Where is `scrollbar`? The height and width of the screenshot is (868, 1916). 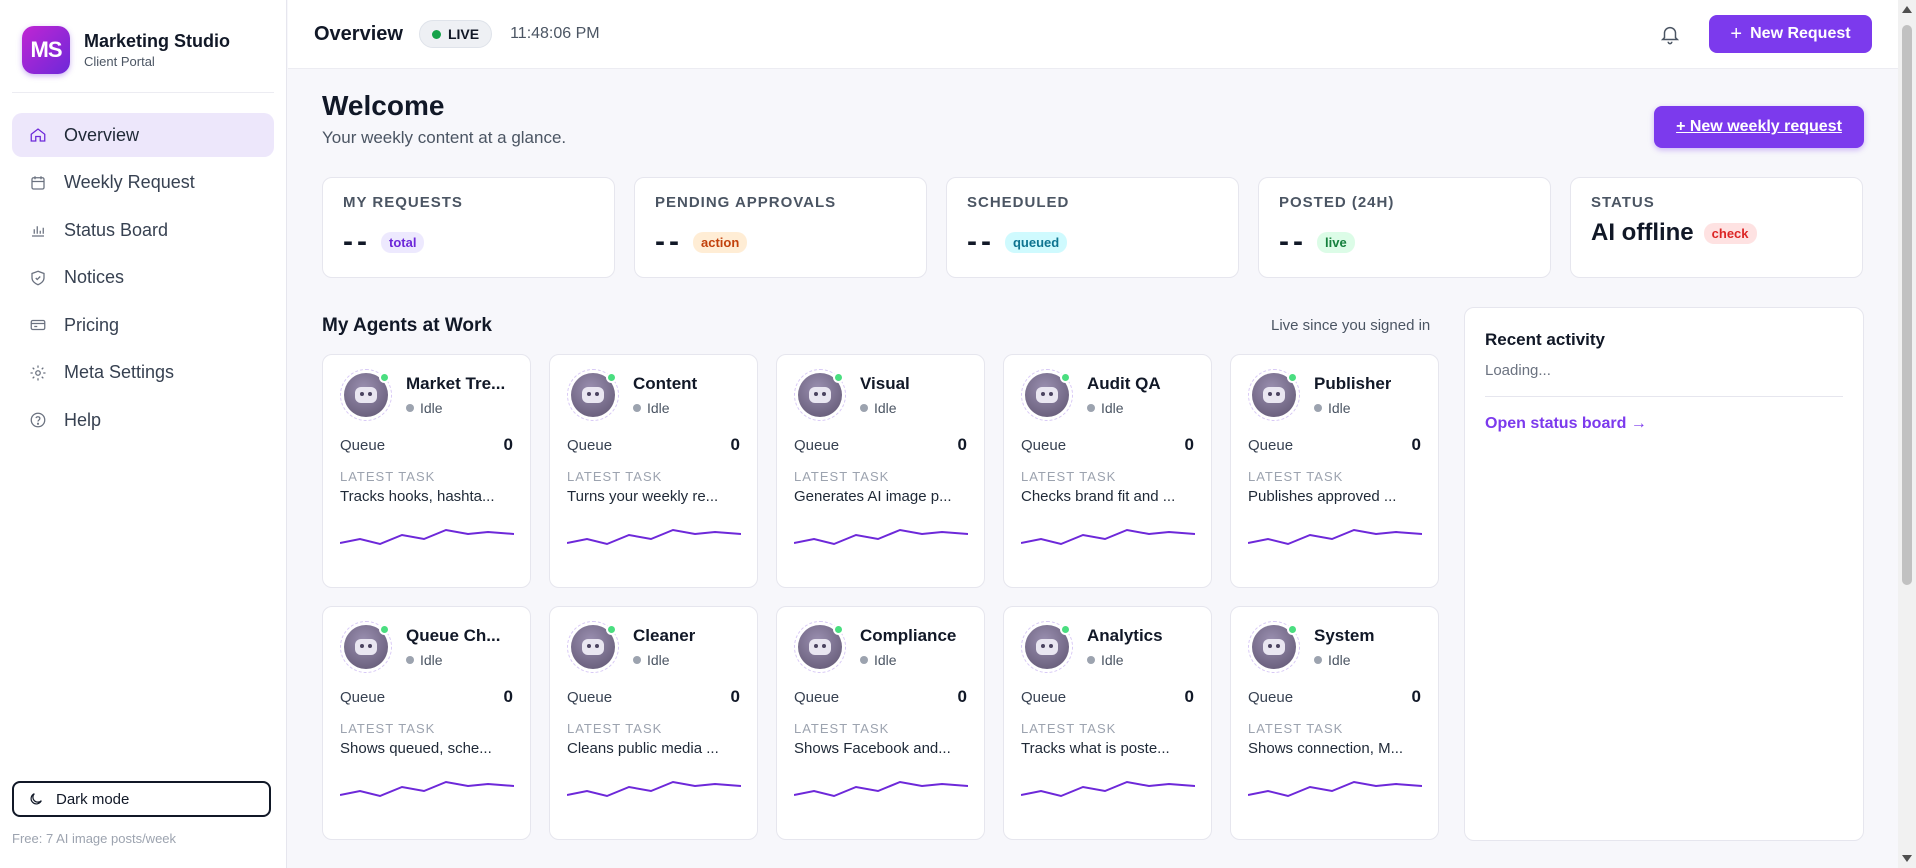 scrollbar is located at coordinates (1907, 434).